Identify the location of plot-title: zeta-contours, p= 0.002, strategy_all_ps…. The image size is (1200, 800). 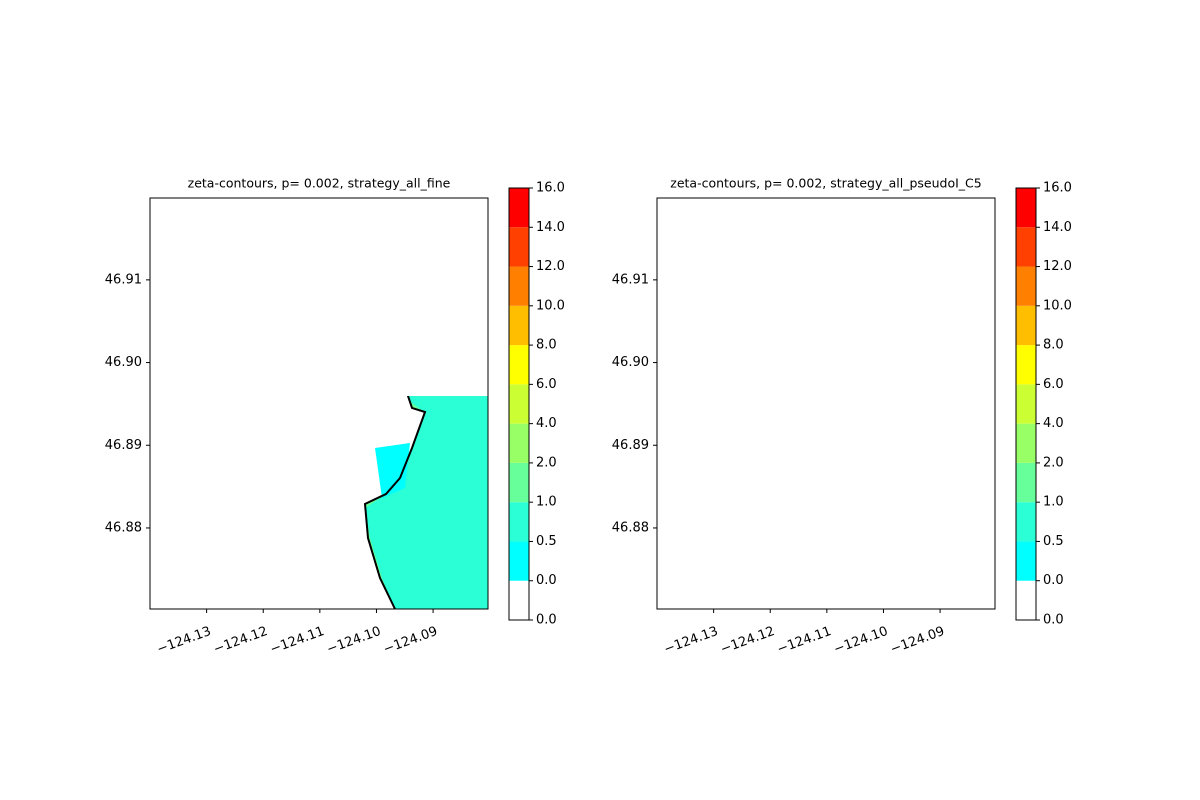
(825, 183).